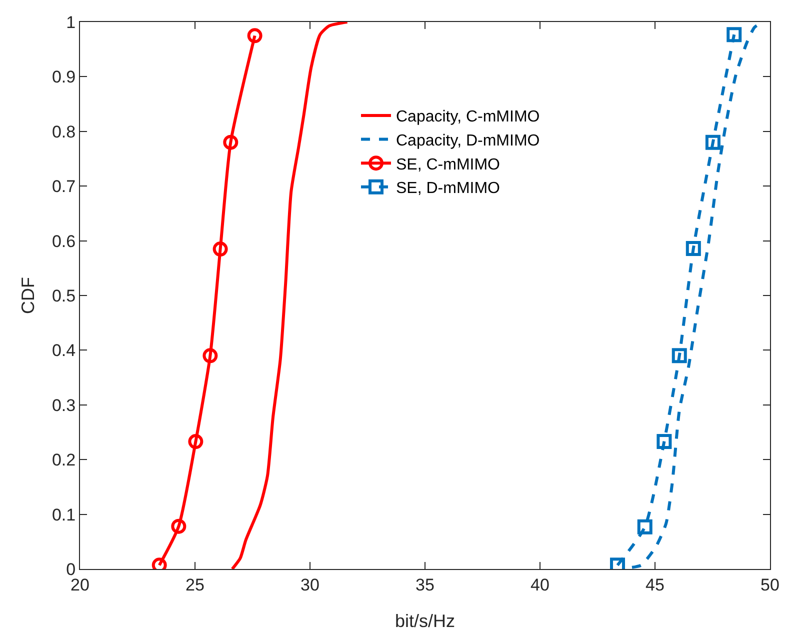  What do you see at coordinates (64, 132) in the screenshot?
I see `y-tick-label: 0.8` at bounding box center [64, 132].